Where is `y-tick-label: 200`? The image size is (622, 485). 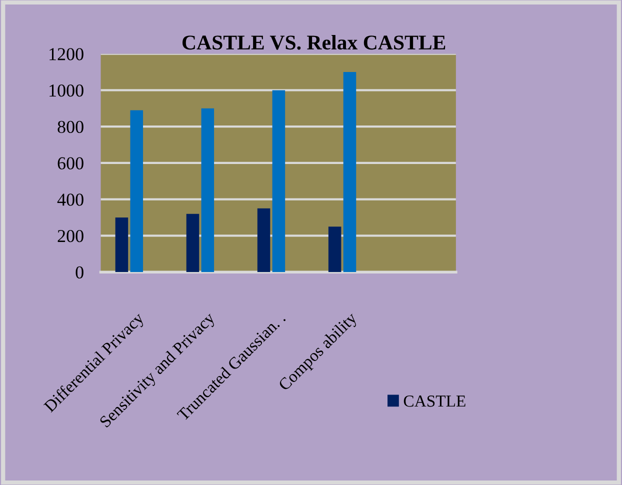
y-tick-label: 200 is located at coordinates (71, 236).